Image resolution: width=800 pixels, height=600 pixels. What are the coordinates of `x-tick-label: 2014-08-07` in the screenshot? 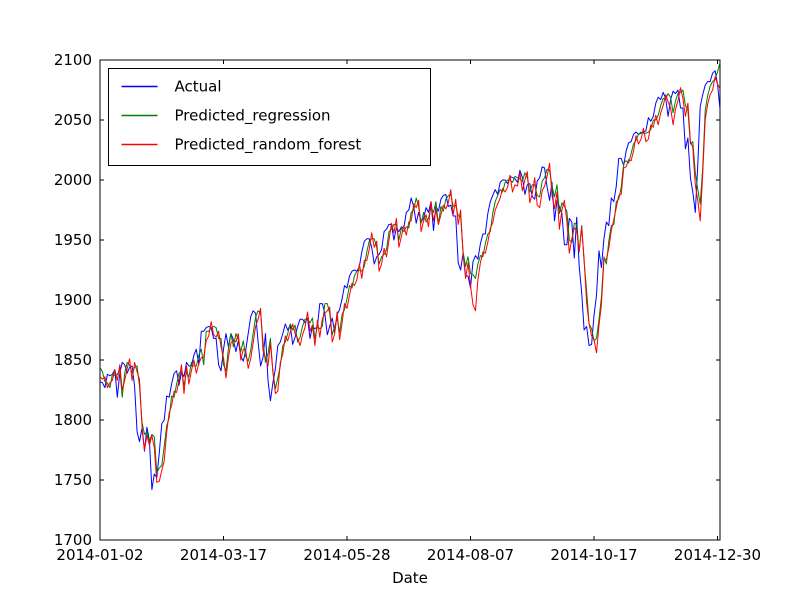 It's located at (470, 555).